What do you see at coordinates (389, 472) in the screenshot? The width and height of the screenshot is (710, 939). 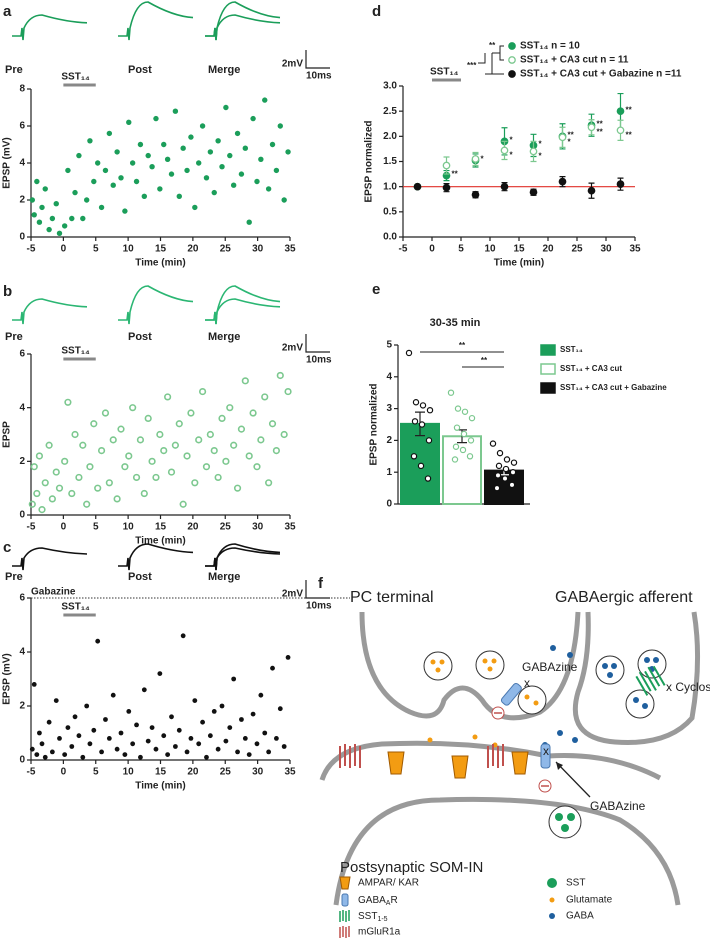 I see `y-tick-label: 1` at bounding box center [389, 472].